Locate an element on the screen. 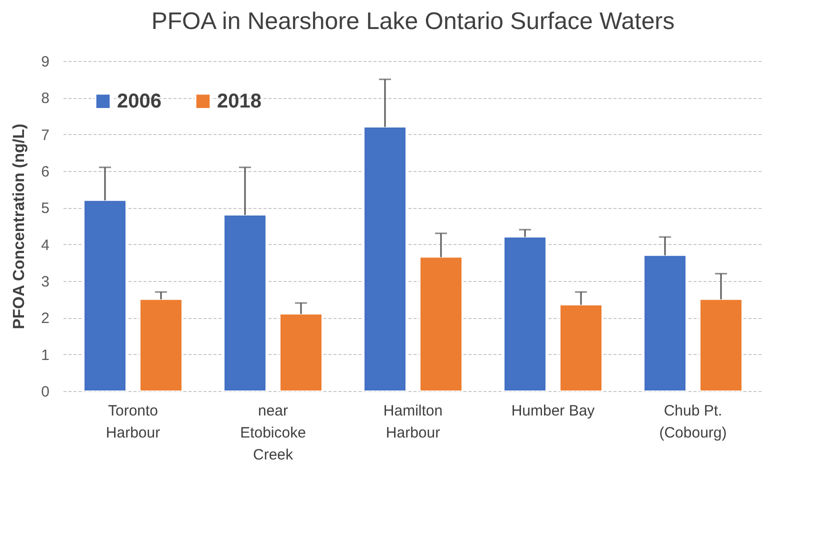 Image resolution: width=827 pixels, height=541 pixels. y-tick-label: 5 is located at coordinates (45, 209).